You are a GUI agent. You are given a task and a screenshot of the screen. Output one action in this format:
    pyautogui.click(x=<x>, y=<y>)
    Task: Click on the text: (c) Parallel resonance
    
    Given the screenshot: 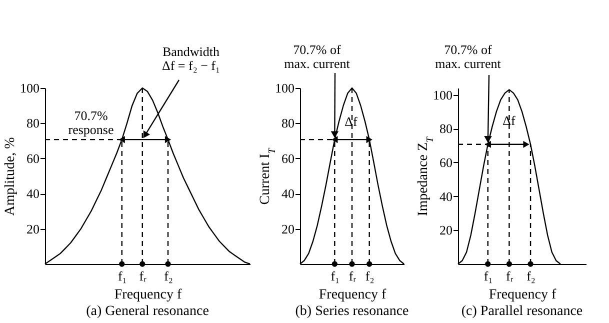 What is the action you would take?
    pyautogui.click(x=522, y=311)
    